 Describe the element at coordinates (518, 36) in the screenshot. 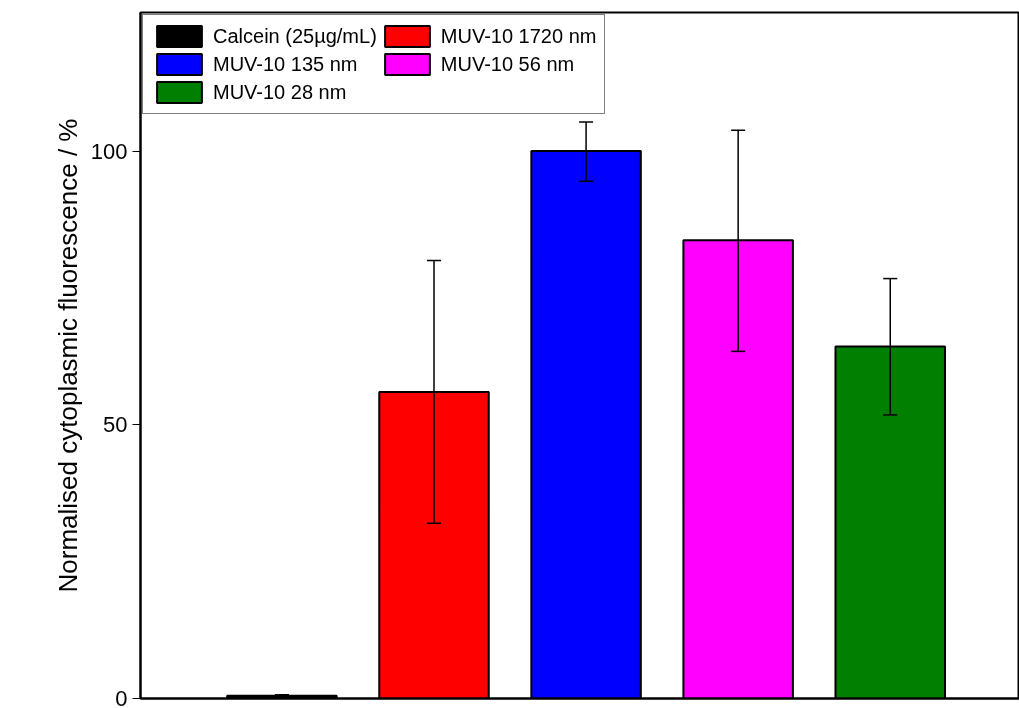

I see `legend-label: MUV-10 1720 nm` at that location.